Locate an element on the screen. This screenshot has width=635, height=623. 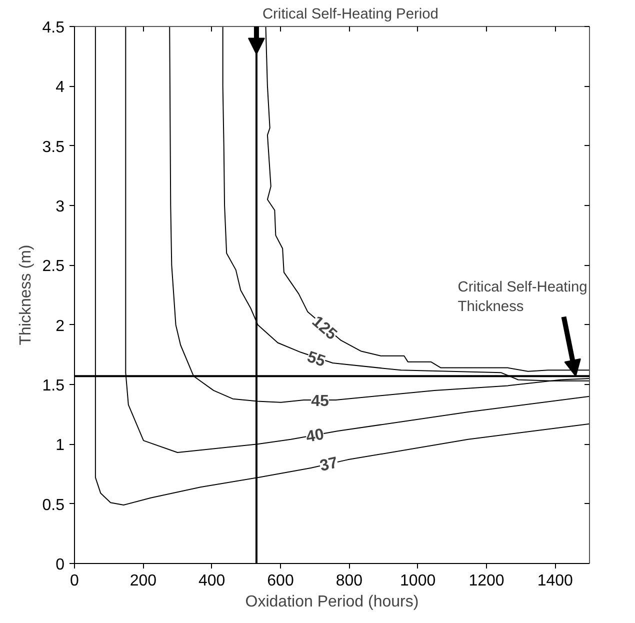
x-tick-label: 1400 is located at coordinates (555, 581).